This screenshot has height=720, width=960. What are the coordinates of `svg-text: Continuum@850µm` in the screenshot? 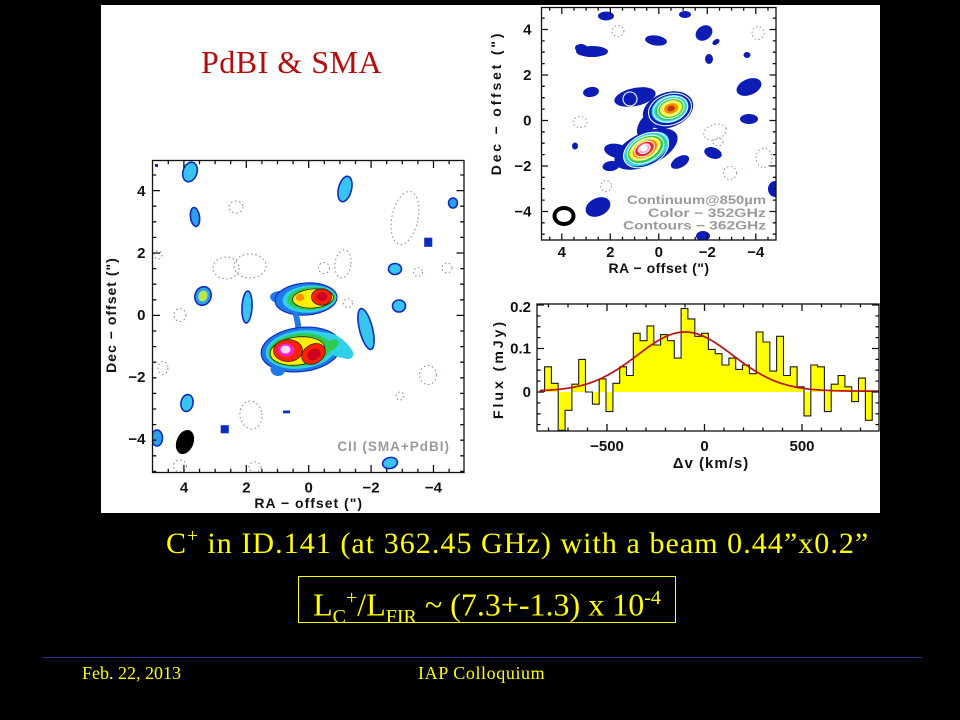 It's located at (696, 200).